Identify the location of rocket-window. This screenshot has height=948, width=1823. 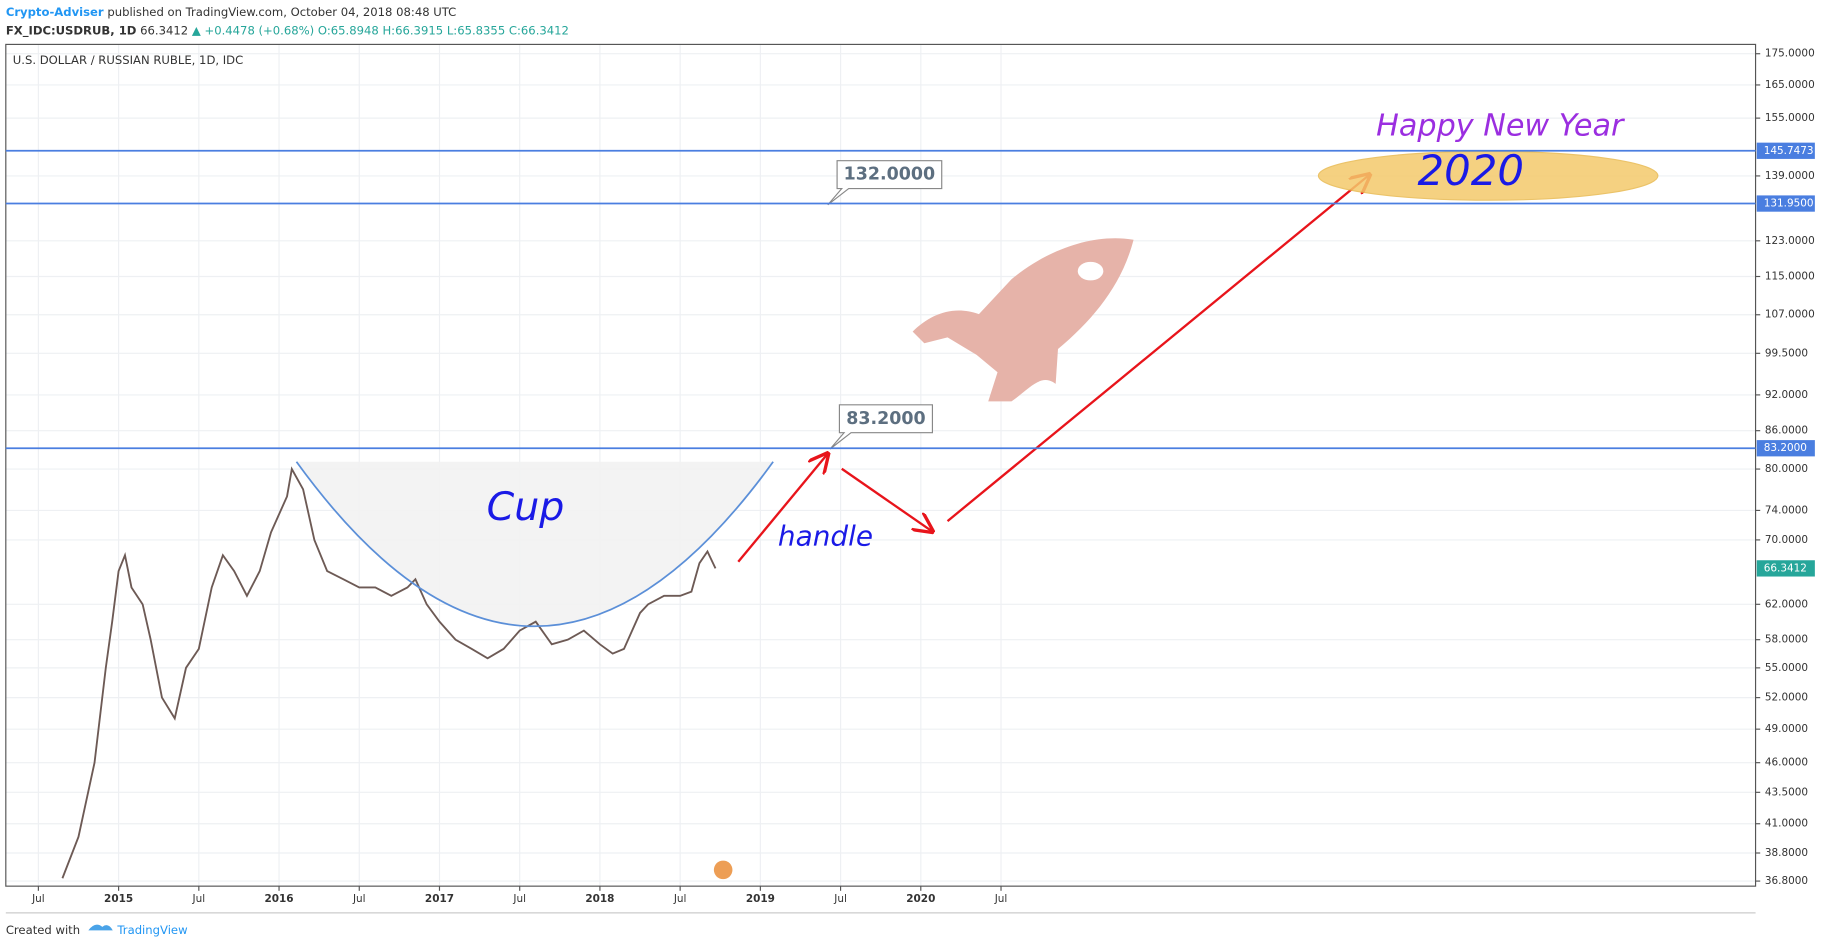
(1090, 271).